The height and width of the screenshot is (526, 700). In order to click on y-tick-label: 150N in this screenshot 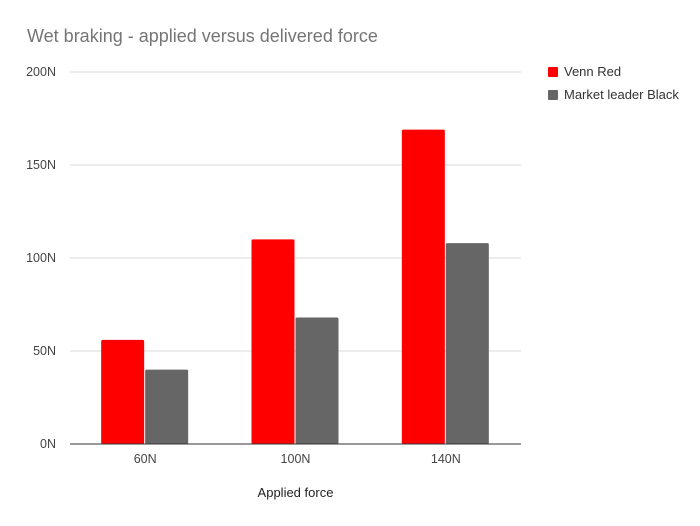, I will do `click(41, 165)`.